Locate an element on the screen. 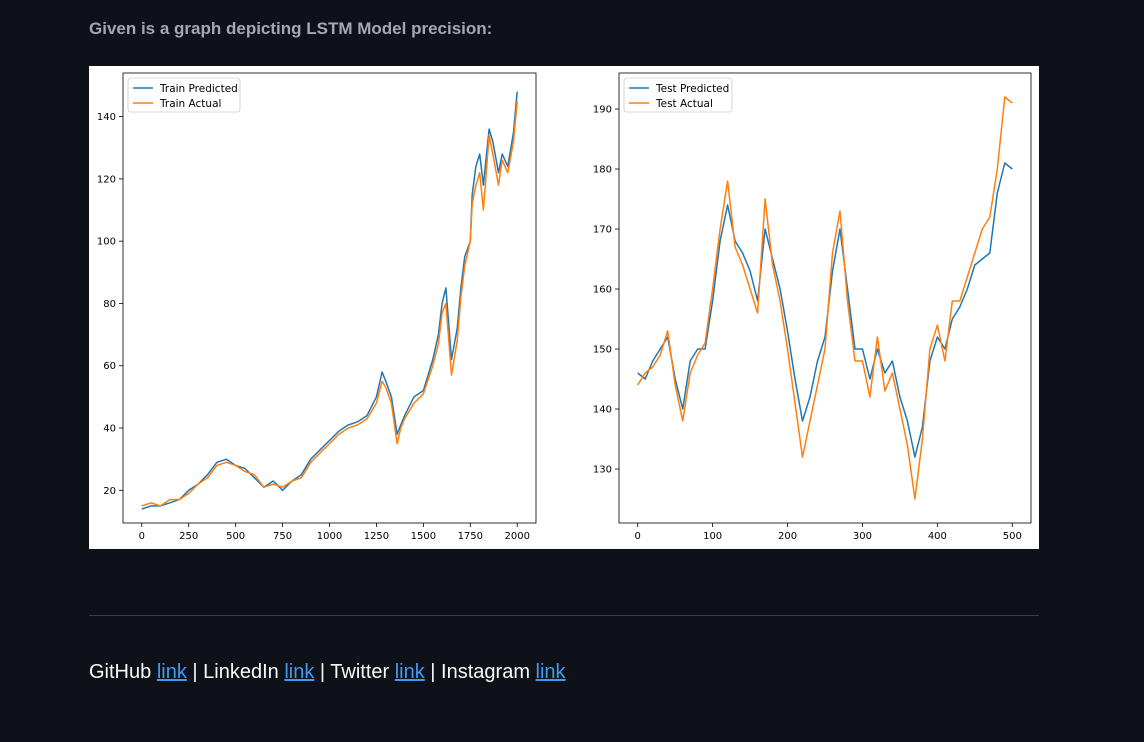 The width and height of the screenshot is (1144, 742). train-x-tick-label: 250 is located at coordinates (188, 536).